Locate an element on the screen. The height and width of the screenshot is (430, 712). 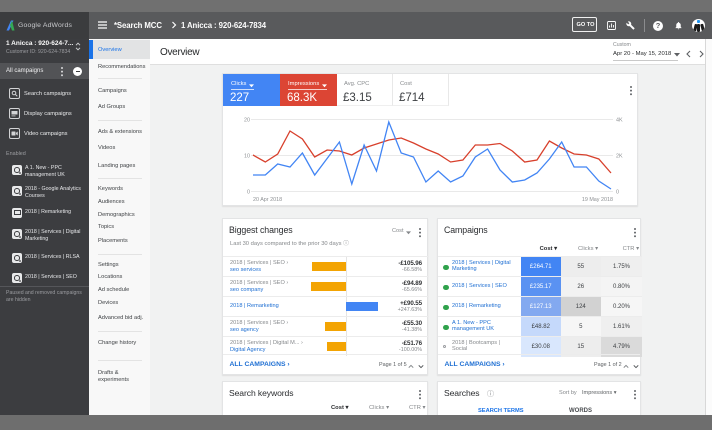
svg-text: 19 May 2018 is located at coordinates (597, 200).